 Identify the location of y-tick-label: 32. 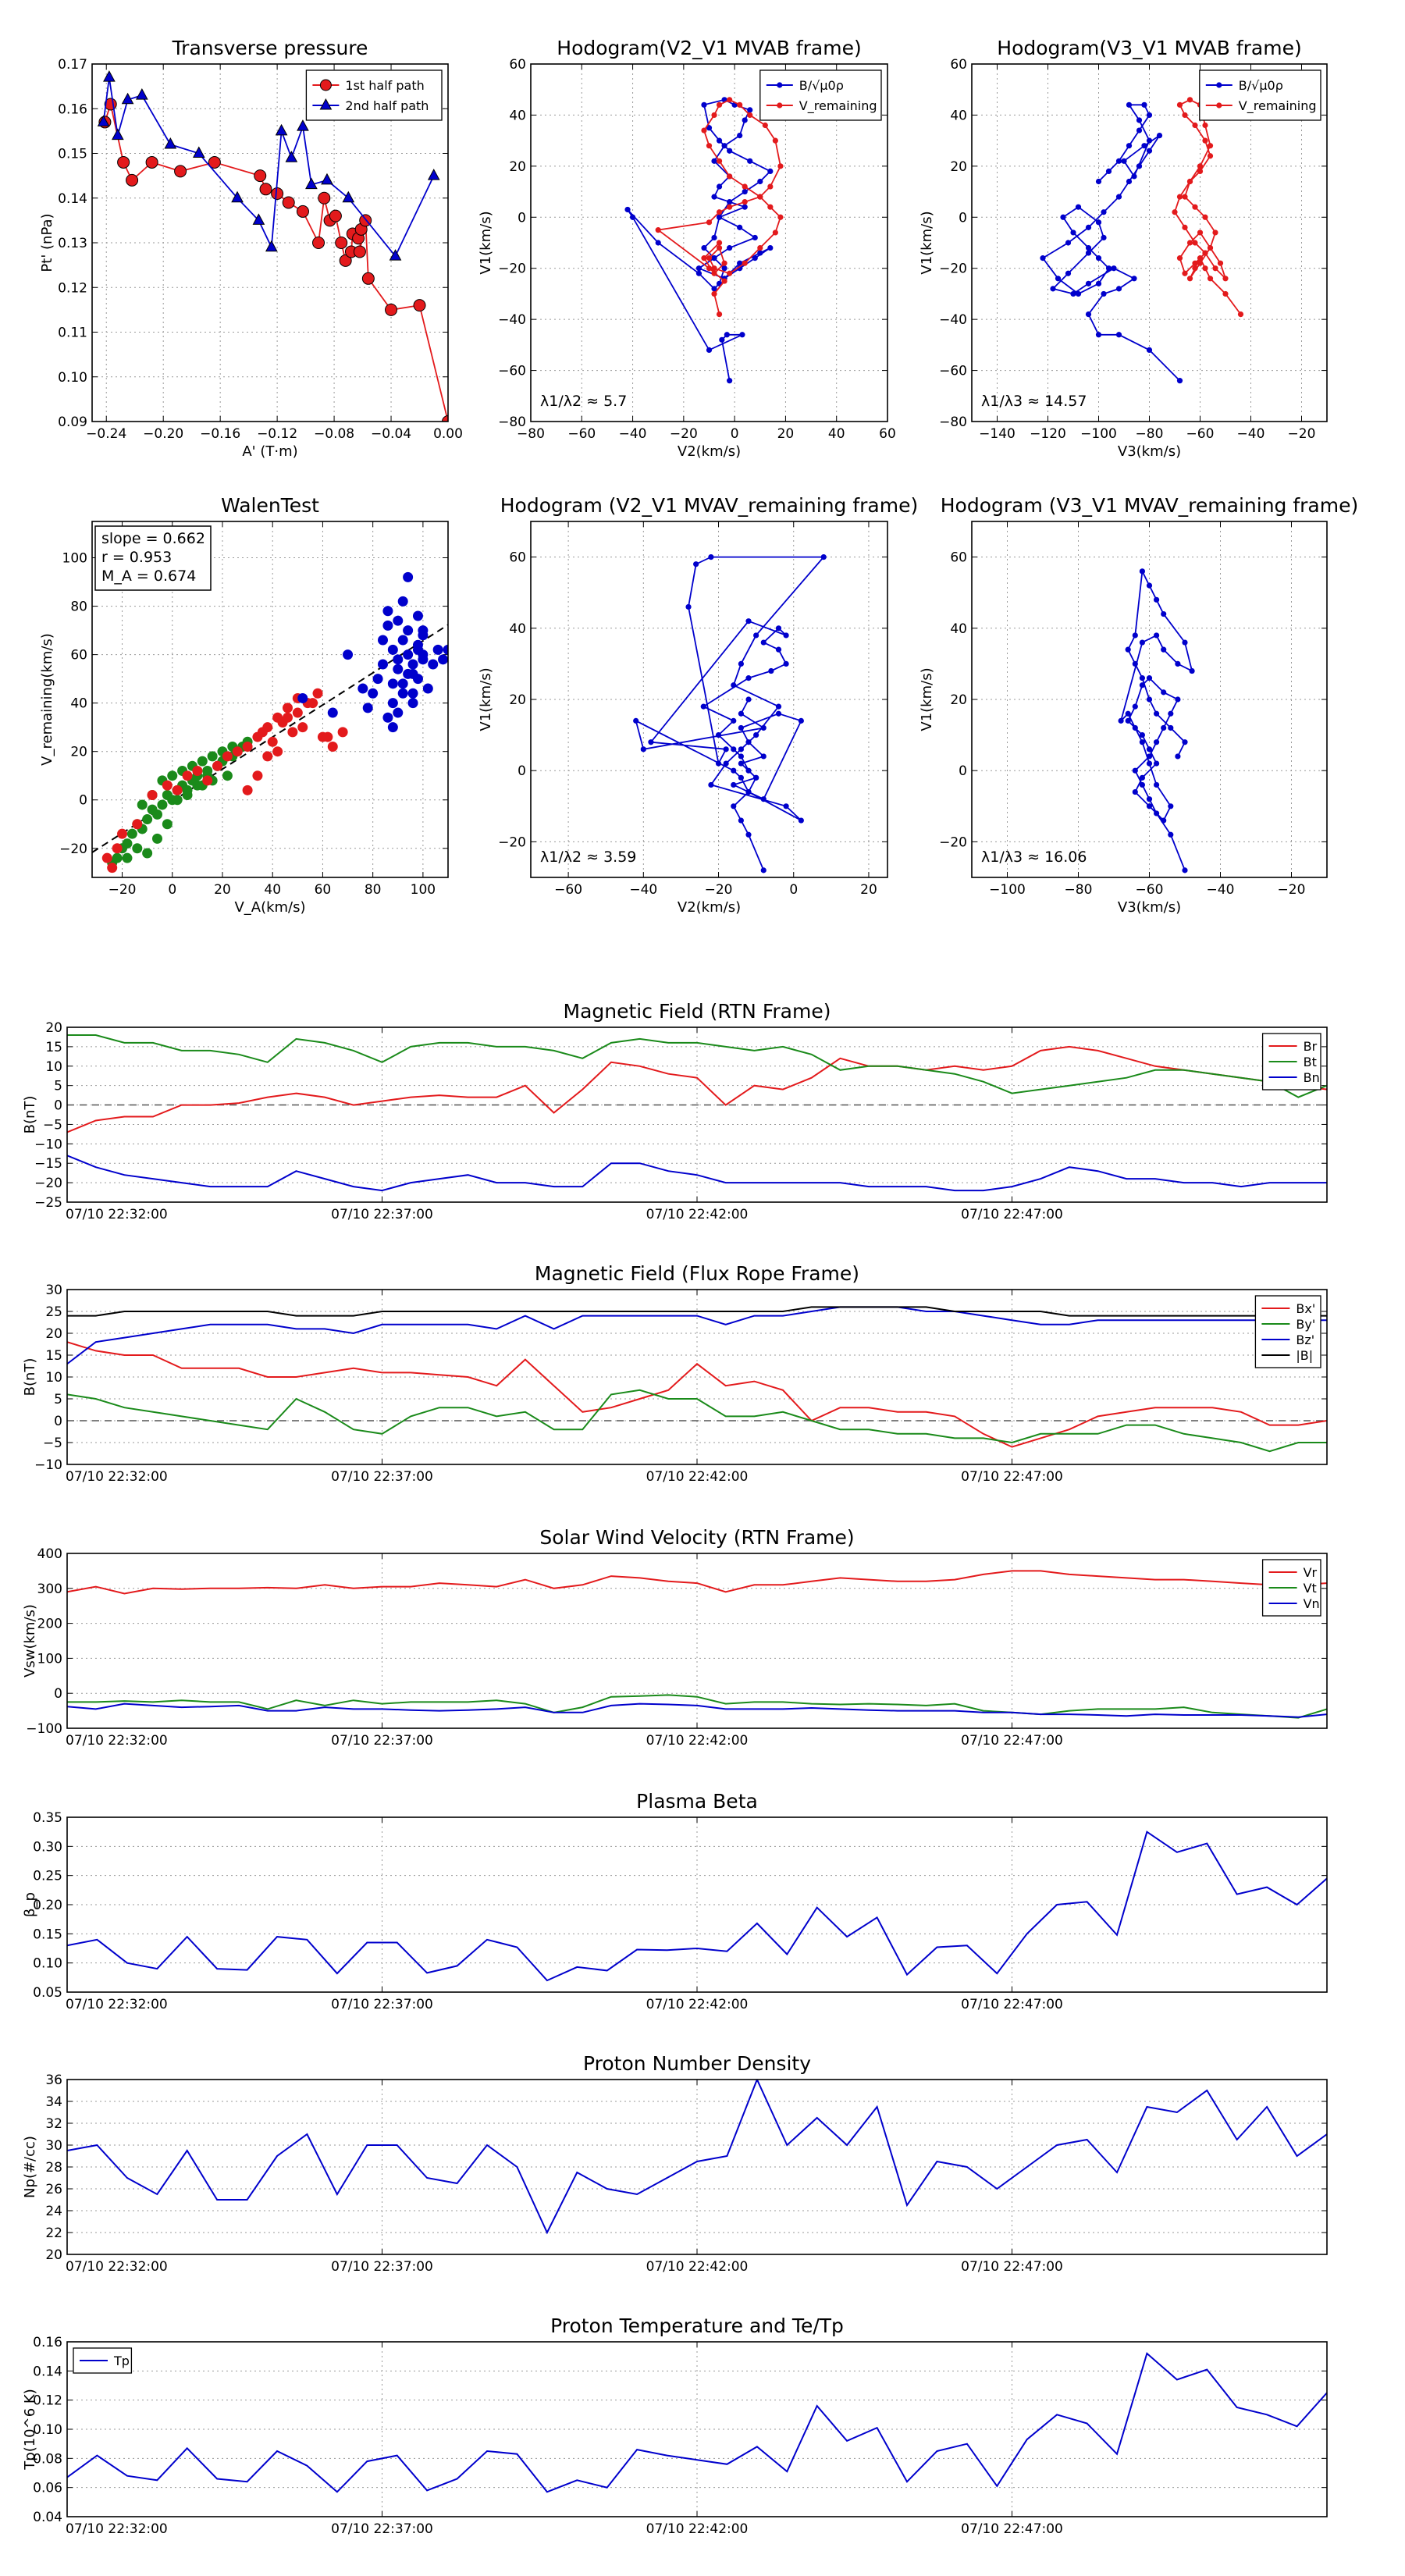
(54, 2124).